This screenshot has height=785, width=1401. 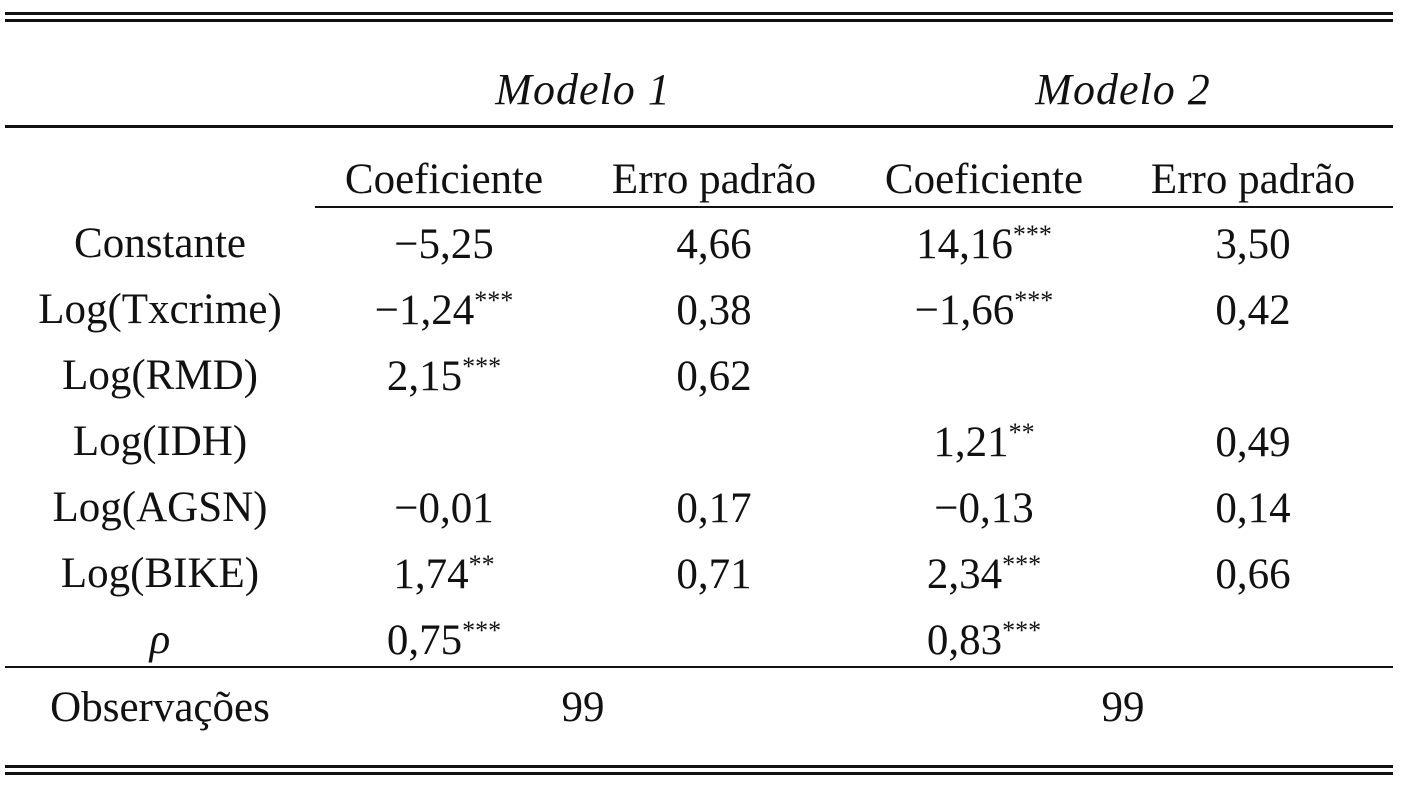 I want to click on table-cell: 0,38, so click(x=713, y=310).